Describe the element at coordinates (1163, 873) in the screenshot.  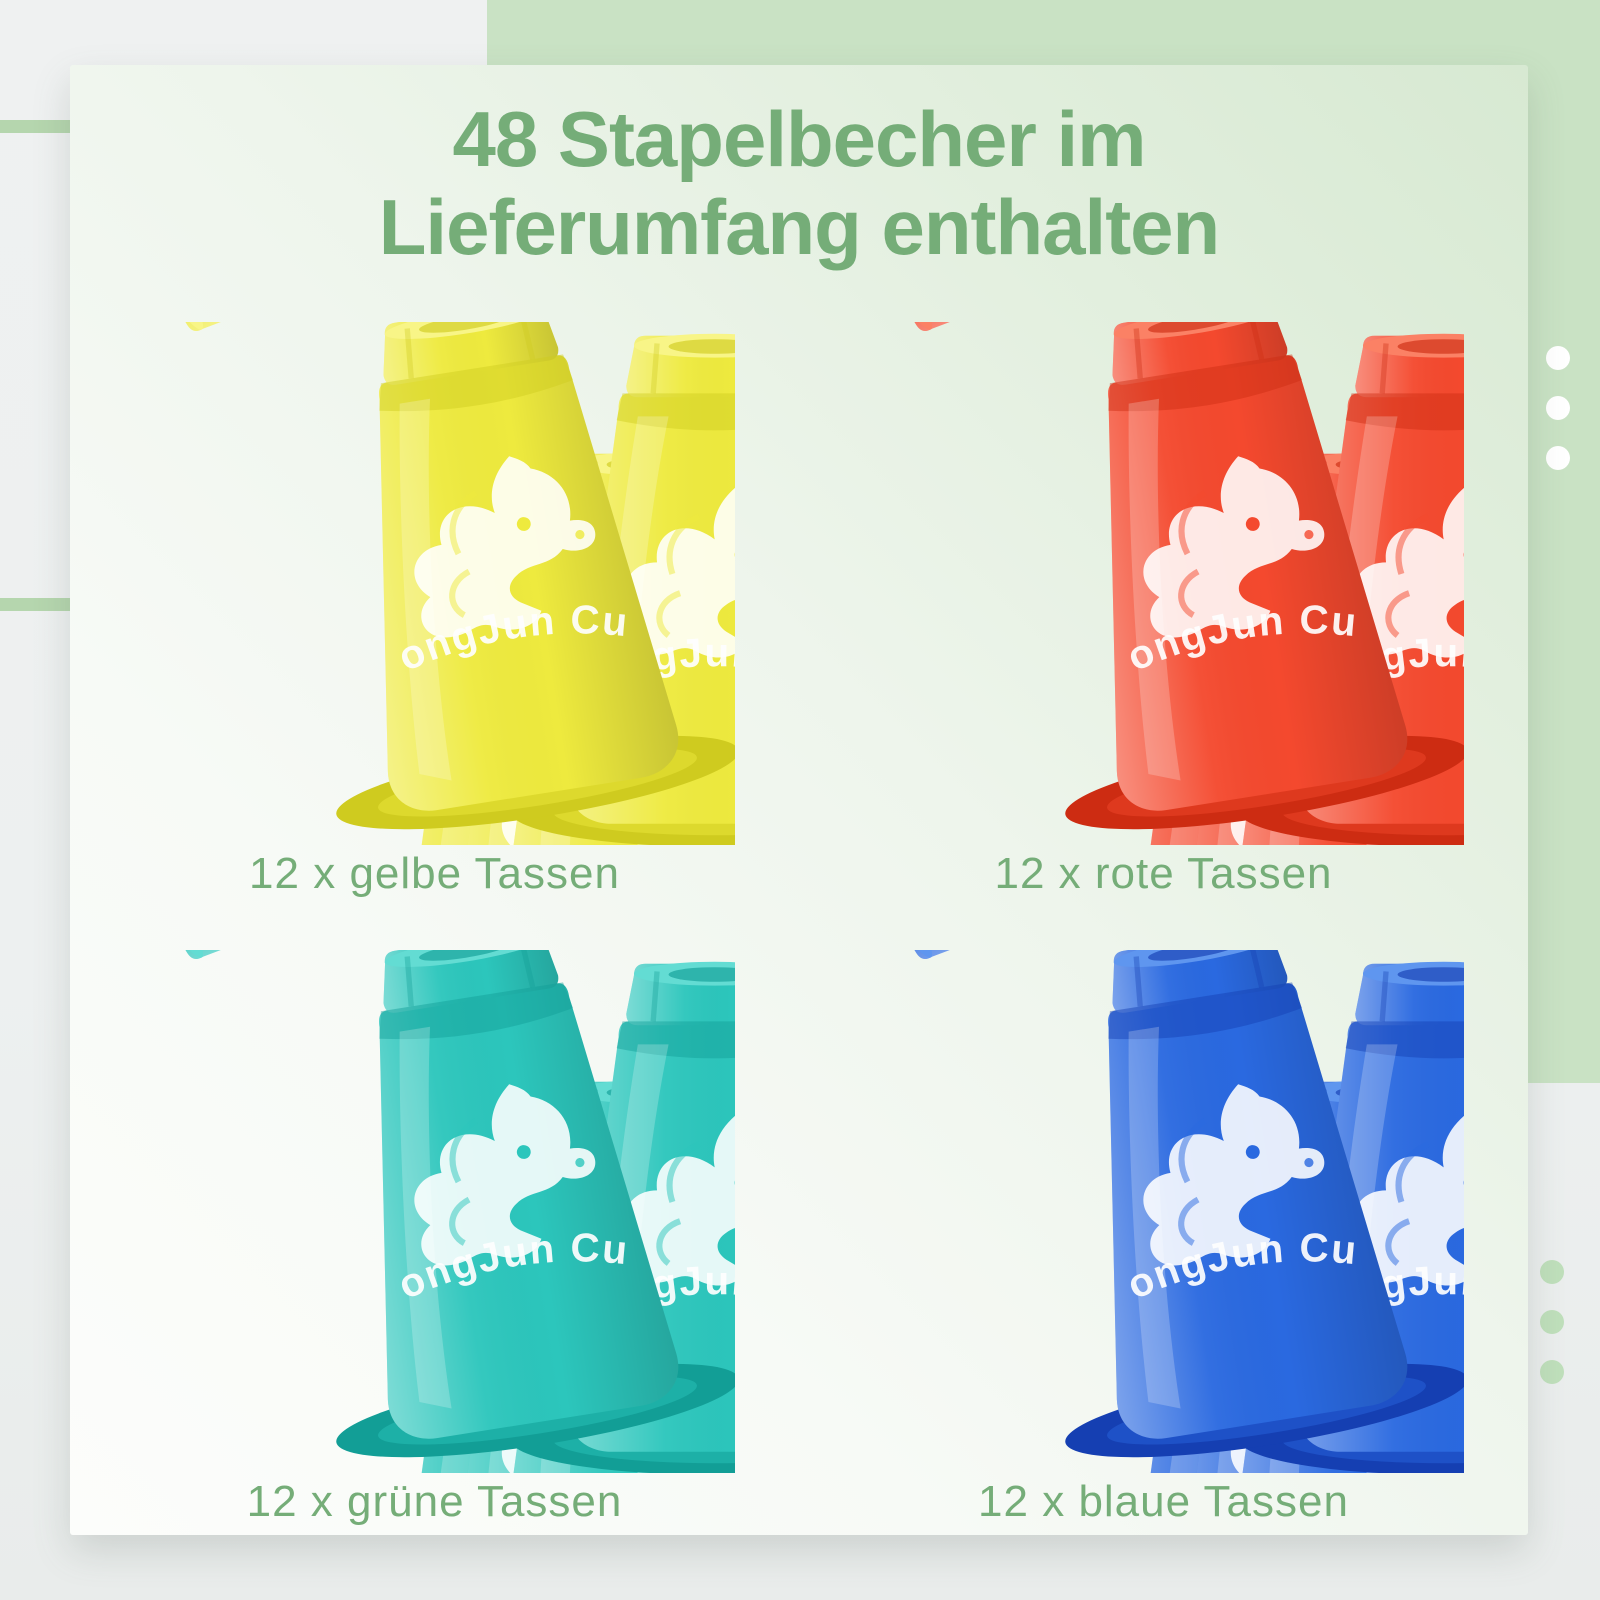
I see `caption-red-cups: 12 x rote Tassen` at that location.